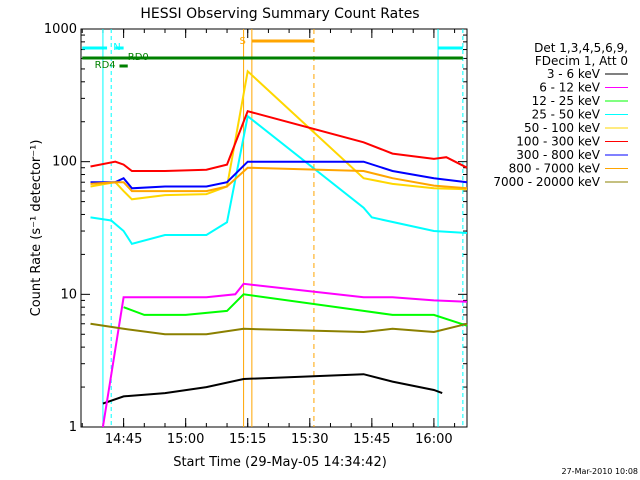 The height and width of the screenshot is (480, 640). What do you see at coordinates (68, 294) in the screenshot?
I see `y-tick-label: 10` at bounding box center [68, 294].